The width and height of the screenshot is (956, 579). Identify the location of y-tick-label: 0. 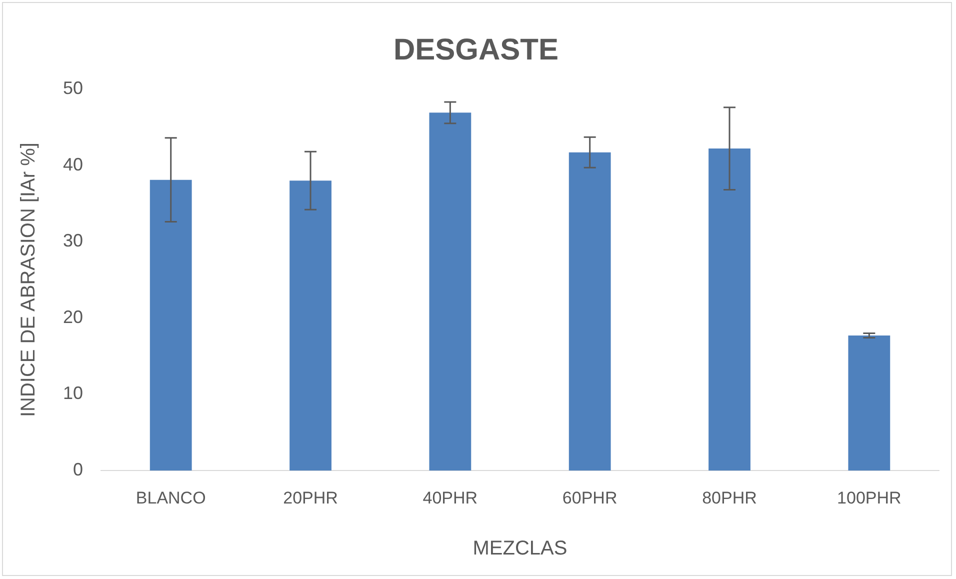
(78, 470).